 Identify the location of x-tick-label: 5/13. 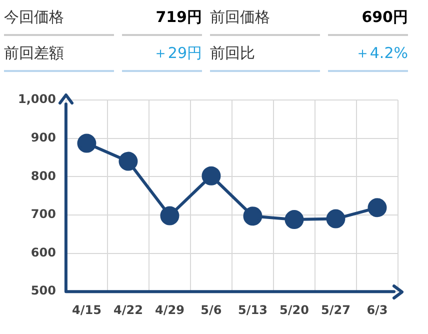
(253, 309).